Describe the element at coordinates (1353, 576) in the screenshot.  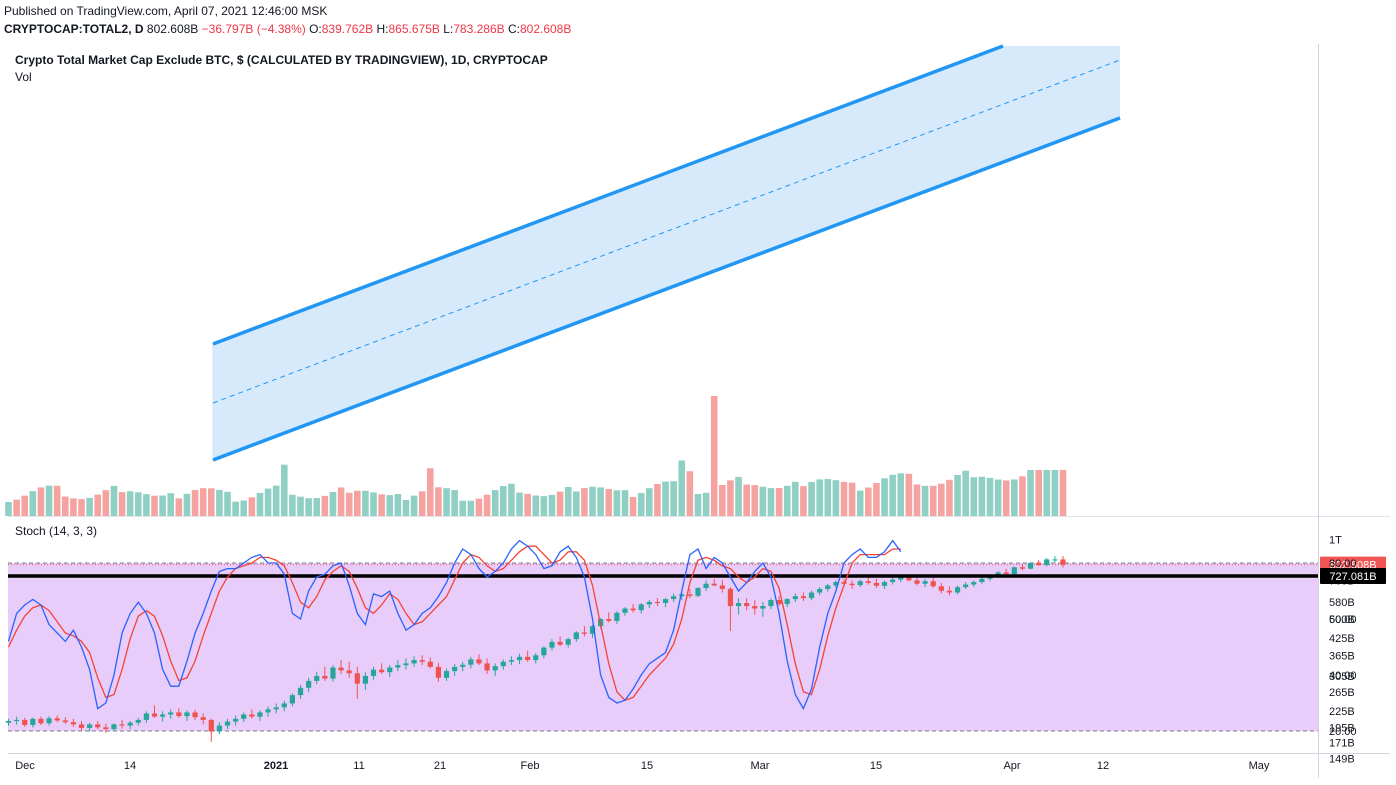
I see `support-tag-box` at that location.